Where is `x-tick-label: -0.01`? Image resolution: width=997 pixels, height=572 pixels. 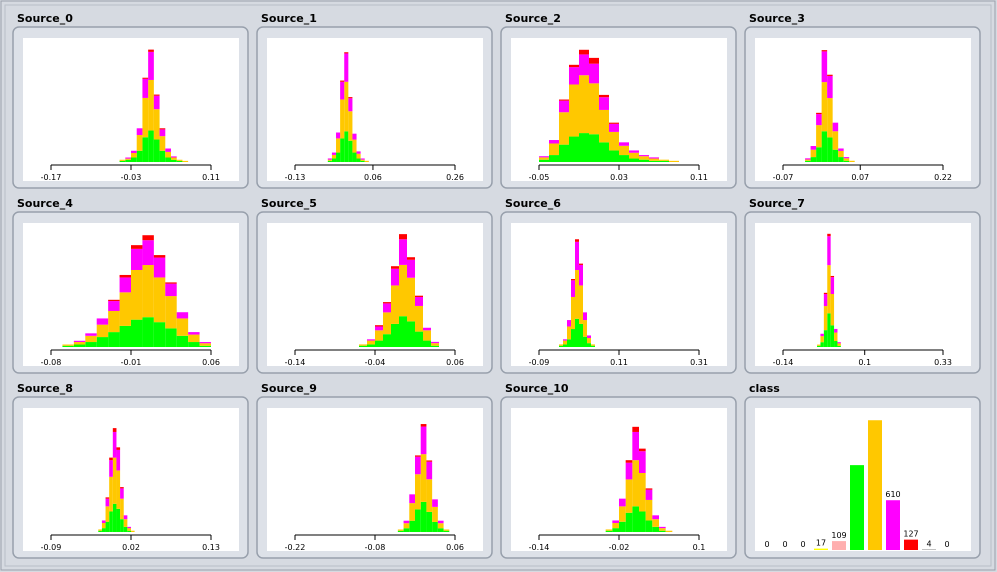
x-tick-label: -0.01 is located at coordinates (131, 362).